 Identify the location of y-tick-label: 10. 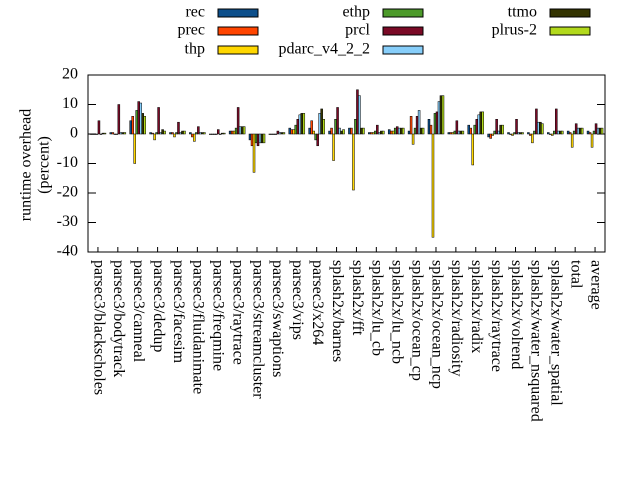
(70, 103).